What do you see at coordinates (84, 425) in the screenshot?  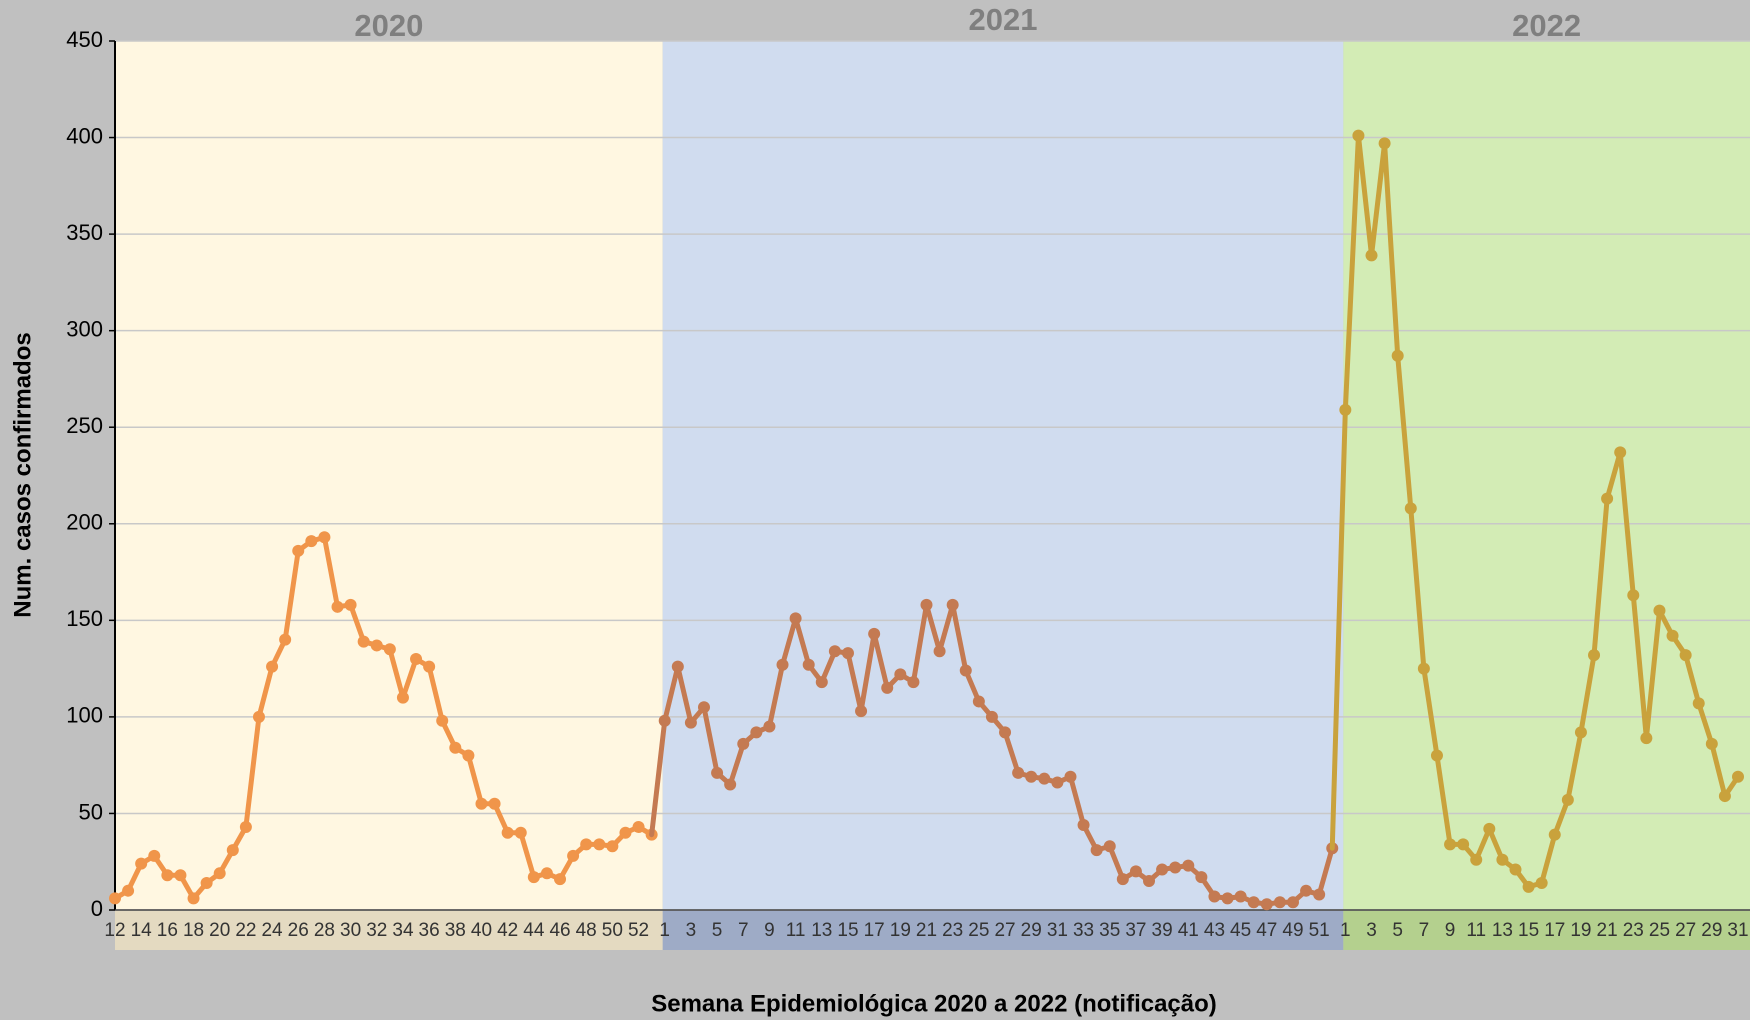 I see `y-tick-label: 250` at bounding box center [84, 425].